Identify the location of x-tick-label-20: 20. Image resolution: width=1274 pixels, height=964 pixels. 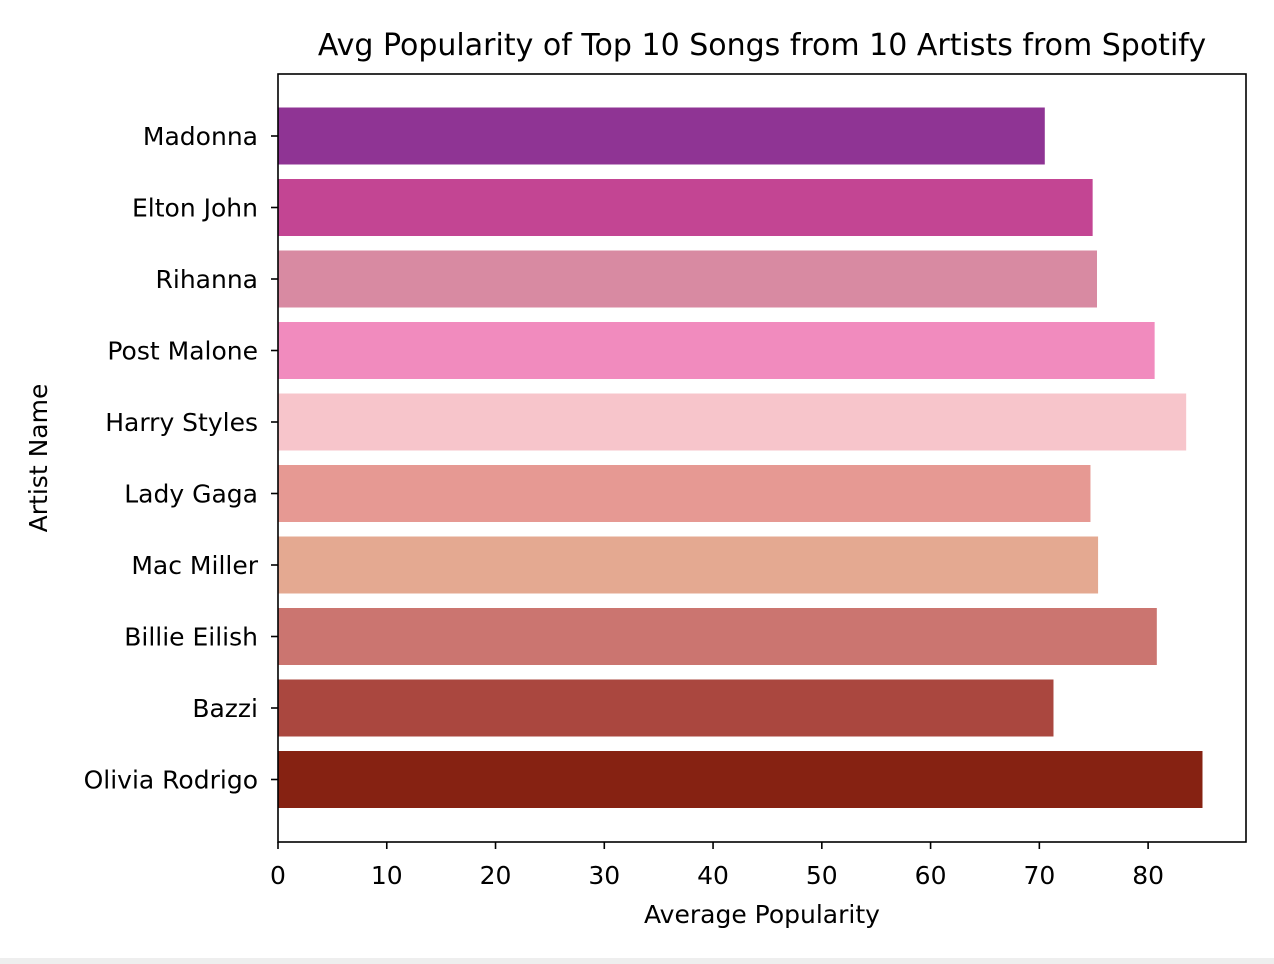
(496, 875).